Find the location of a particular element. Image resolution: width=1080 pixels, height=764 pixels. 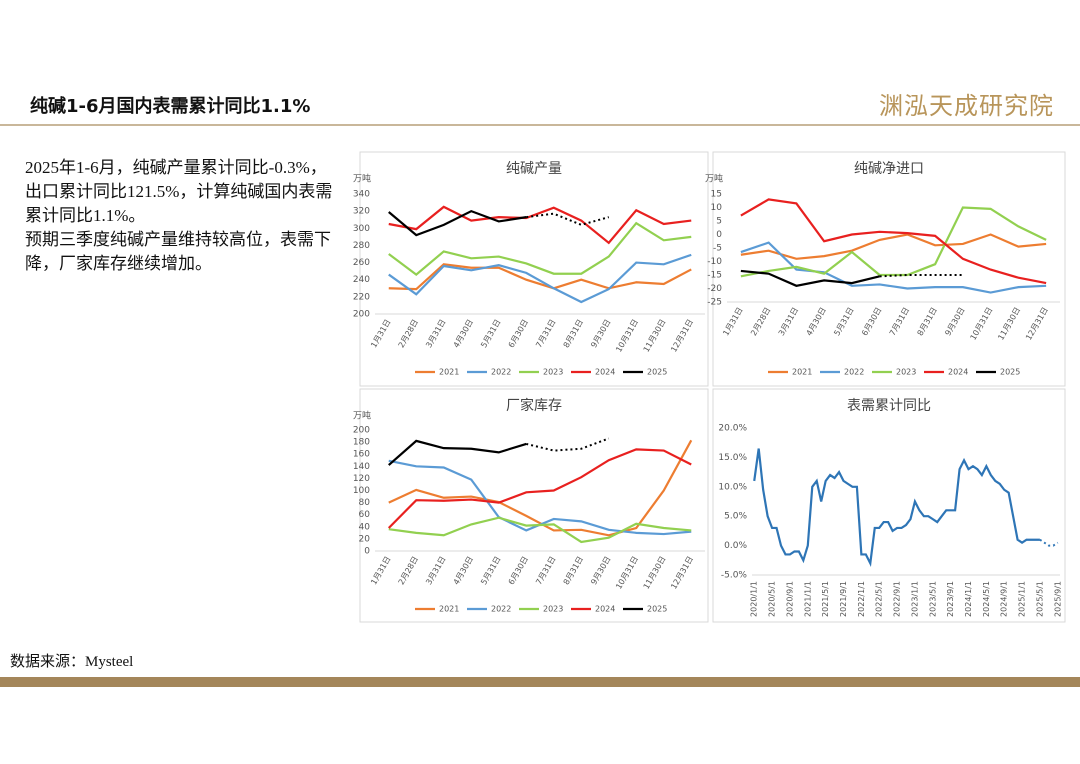

y-tick-label: 5 is located at coordinates (719, 222).